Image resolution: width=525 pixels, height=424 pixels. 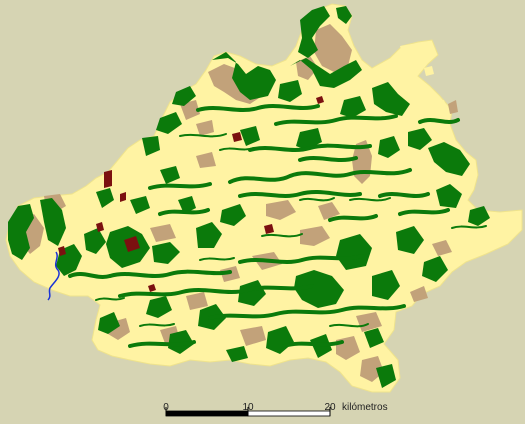 I want to click on scale-bar: 0 10 20 kilómetros, so click(x=275, y=409).